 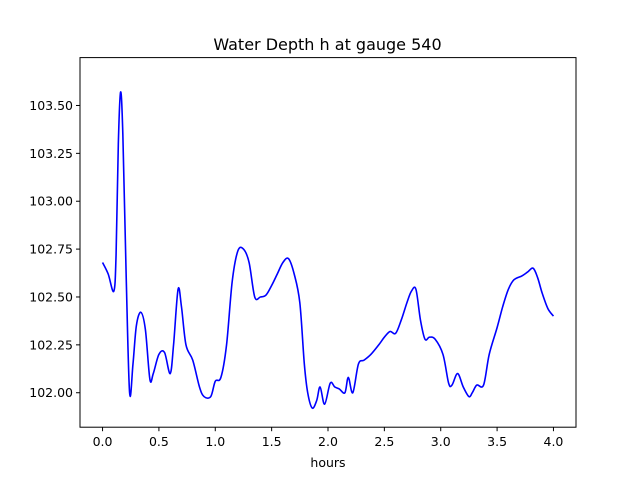 I want to click on x-tick-label: 2.5, so click(x=384, y=441).